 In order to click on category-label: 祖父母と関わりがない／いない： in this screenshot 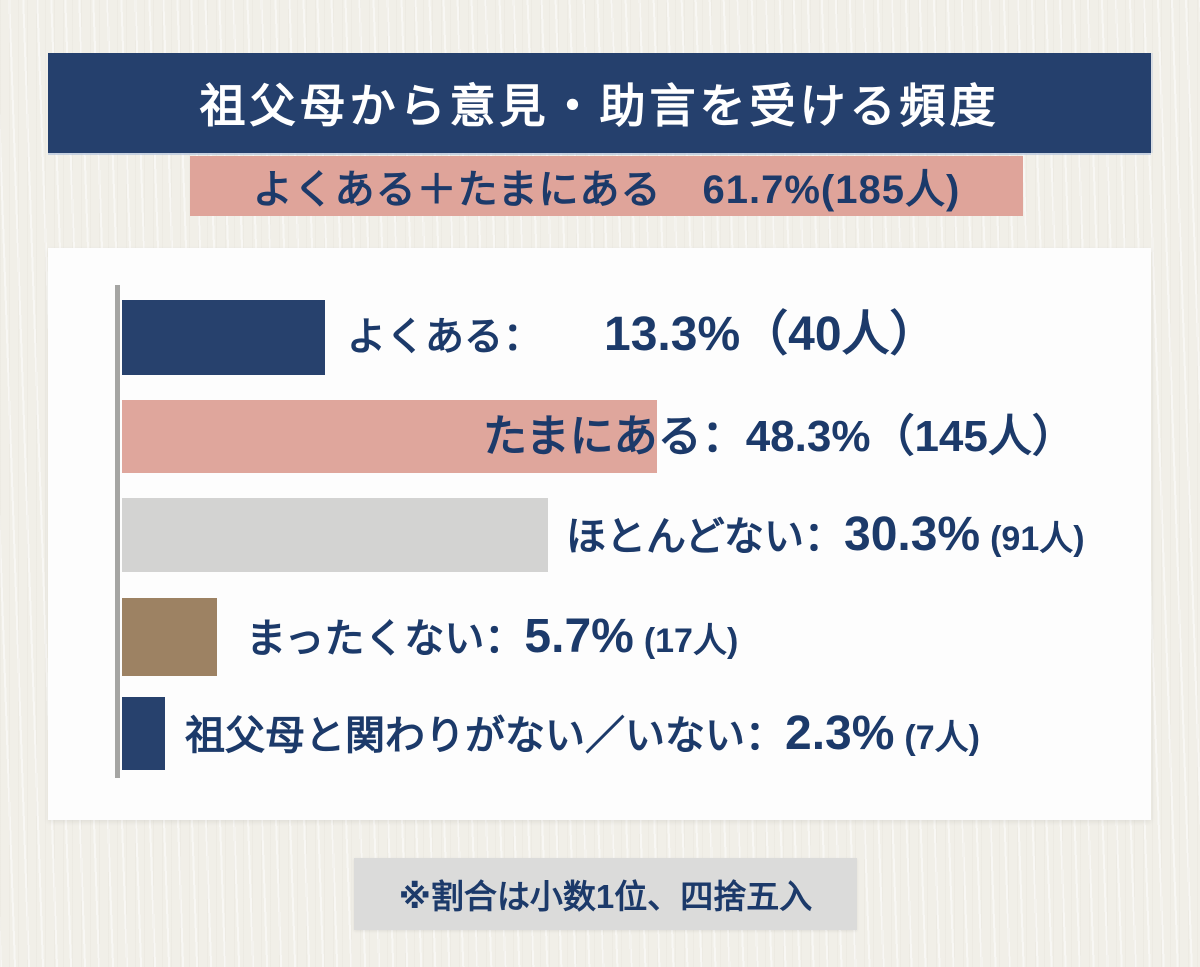, I will do `click(485, 736)`.